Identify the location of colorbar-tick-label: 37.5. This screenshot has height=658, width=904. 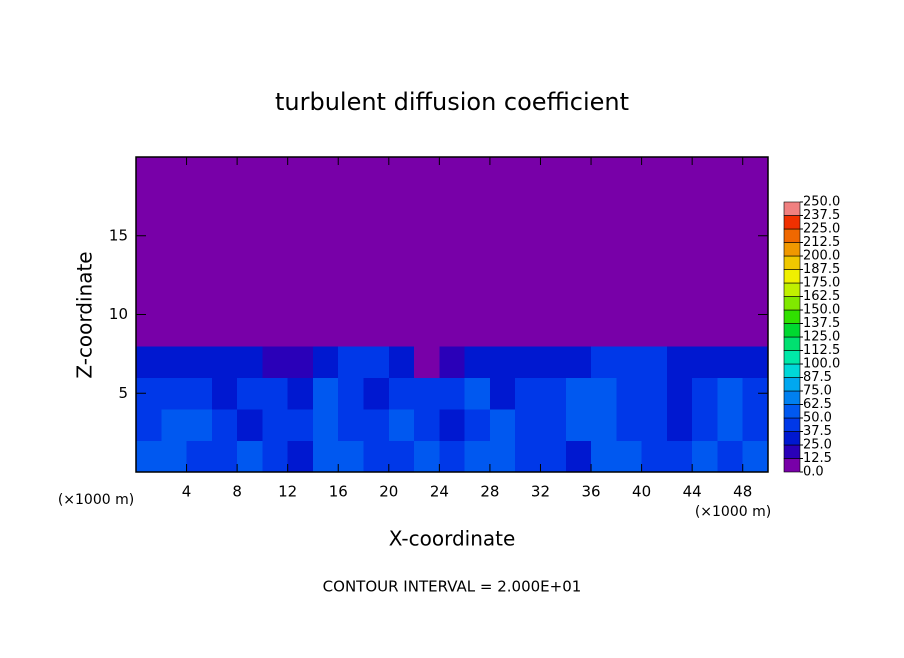
(817, 431).